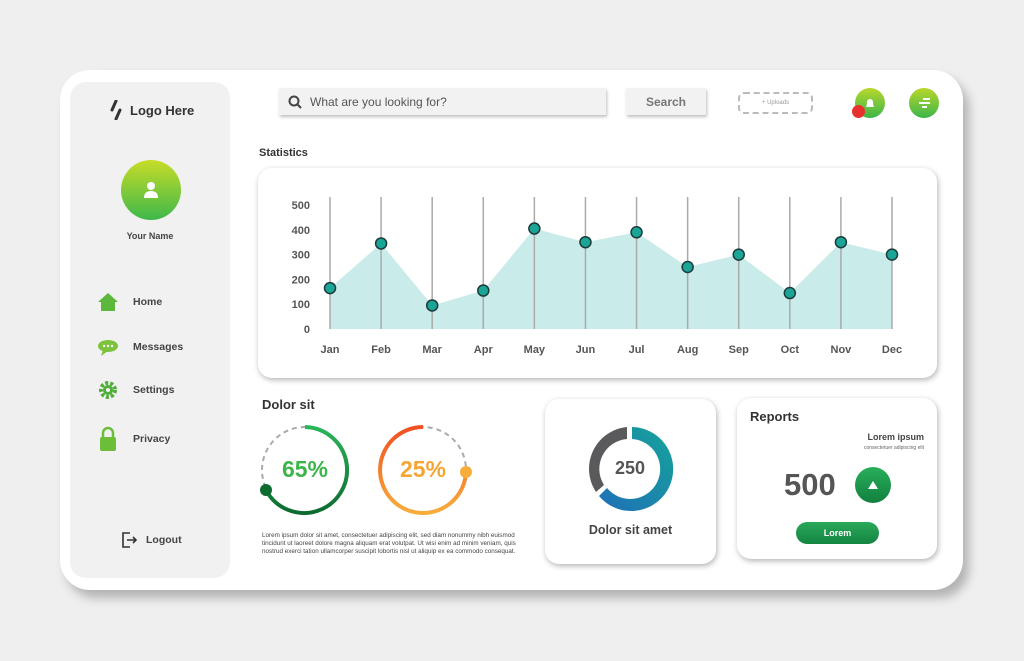 Image resolution: width=1024 pixels, height=661 pixels. Describe the element at coordinates (739, 350) in the screenshot. I see `x-tick-label: Sep` at that location.